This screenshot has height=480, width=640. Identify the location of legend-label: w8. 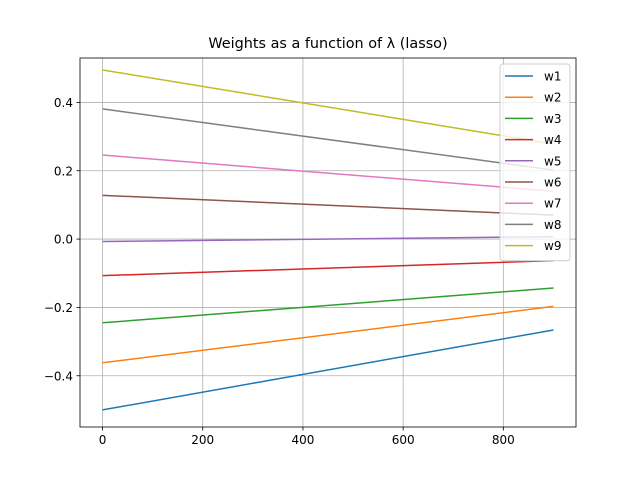
(552, 225).